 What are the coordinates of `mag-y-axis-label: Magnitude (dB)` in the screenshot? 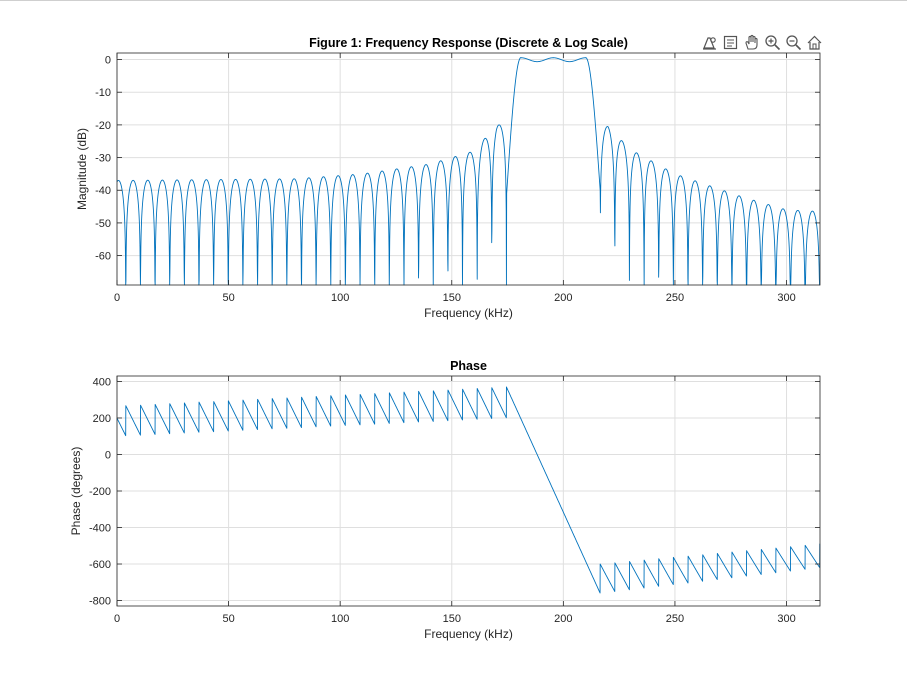 It's located at (82, 169).